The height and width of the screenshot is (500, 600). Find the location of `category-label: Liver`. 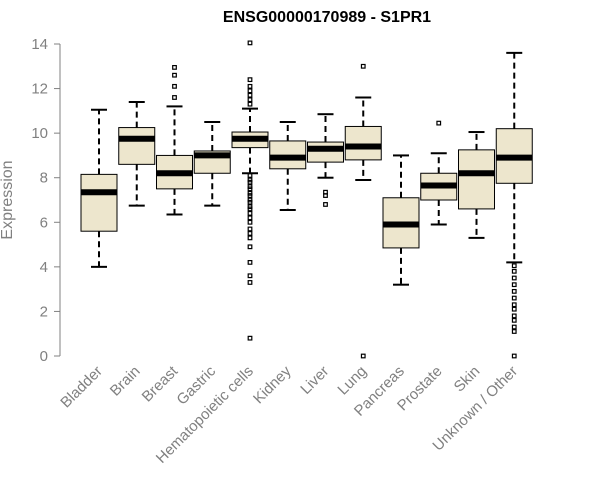

category-label: Liver is located at coordinates (314, 380).